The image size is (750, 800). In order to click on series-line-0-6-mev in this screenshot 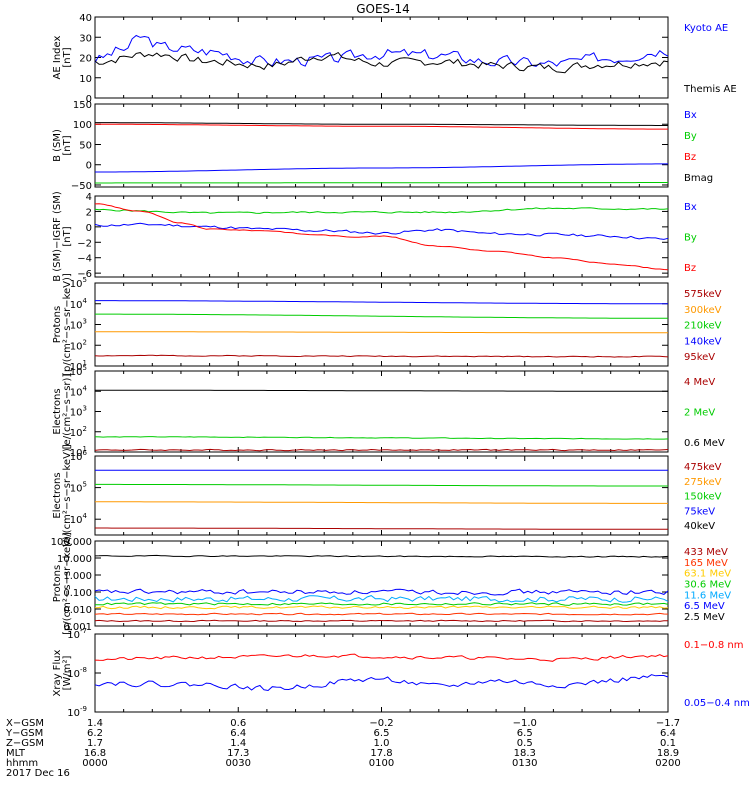, I will do `click(382, 390)`.